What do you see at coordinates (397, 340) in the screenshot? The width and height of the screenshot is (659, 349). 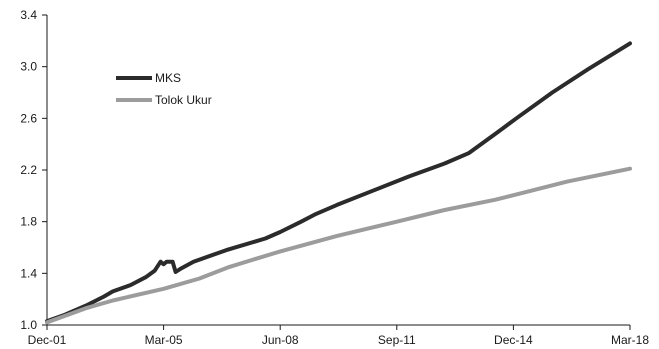 I see `x-tick-label: Sep-11` at bounding box center [397, 340].